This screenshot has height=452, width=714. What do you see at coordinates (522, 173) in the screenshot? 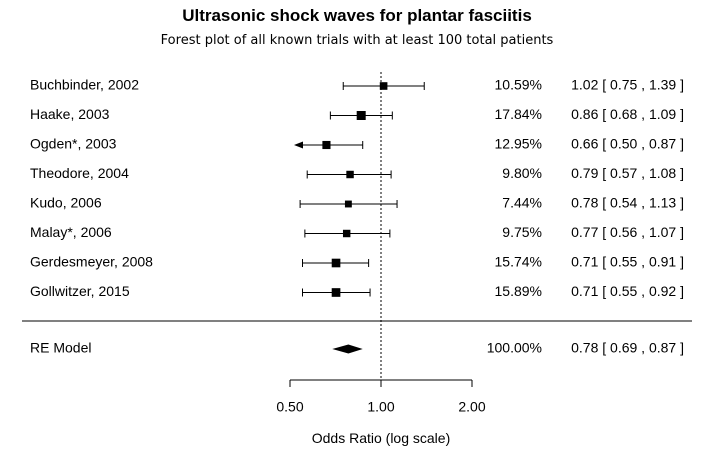
I see `study-weight: 9.80%` at bounding box center [522, 173].